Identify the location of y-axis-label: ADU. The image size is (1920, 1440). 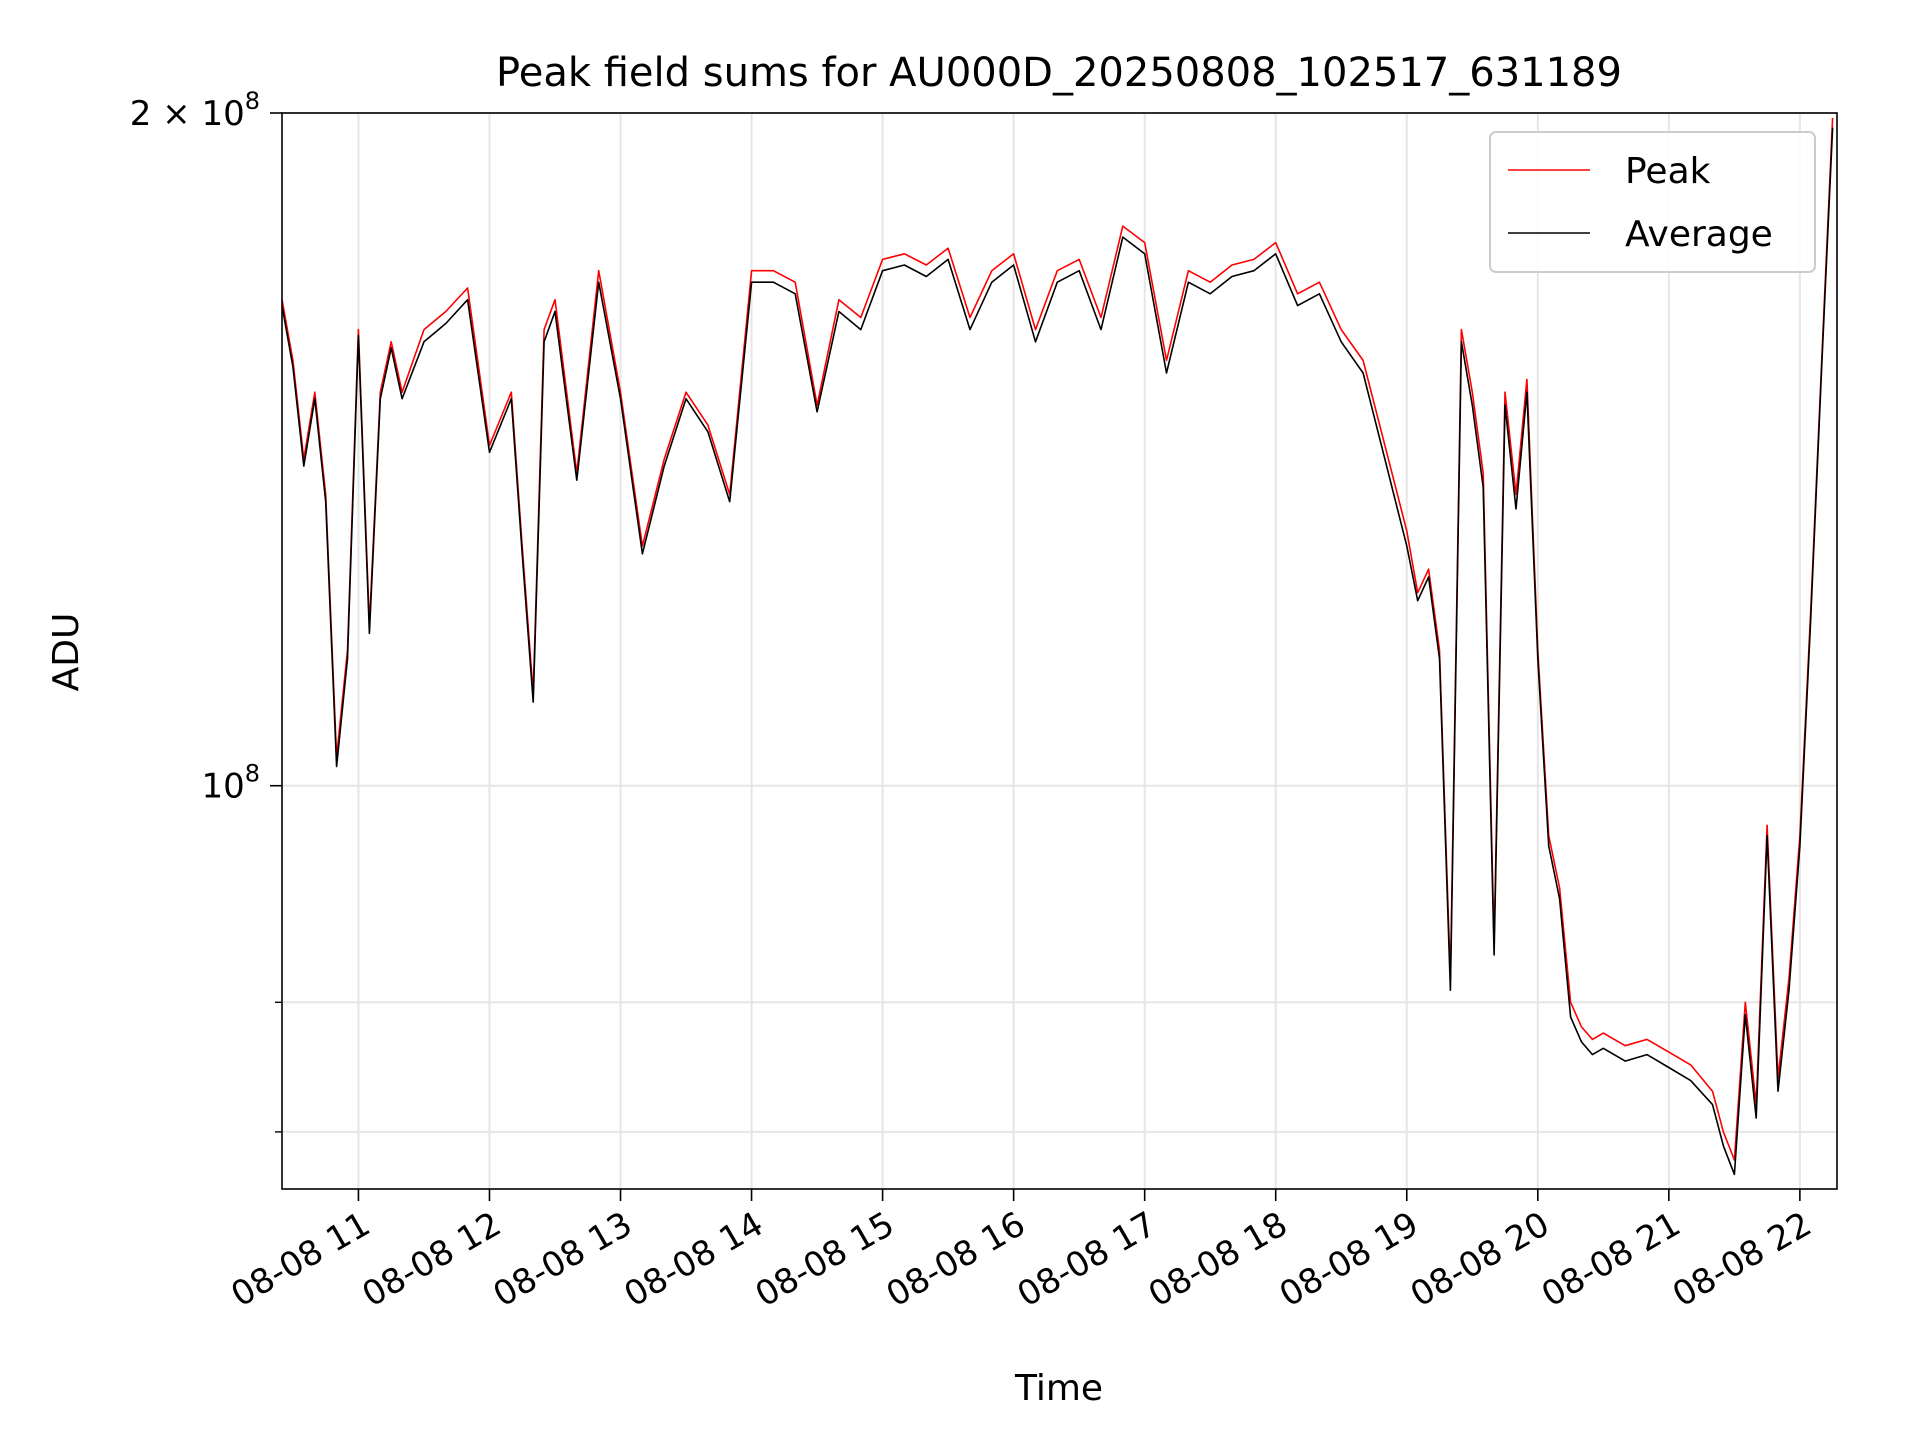
(66, 652).